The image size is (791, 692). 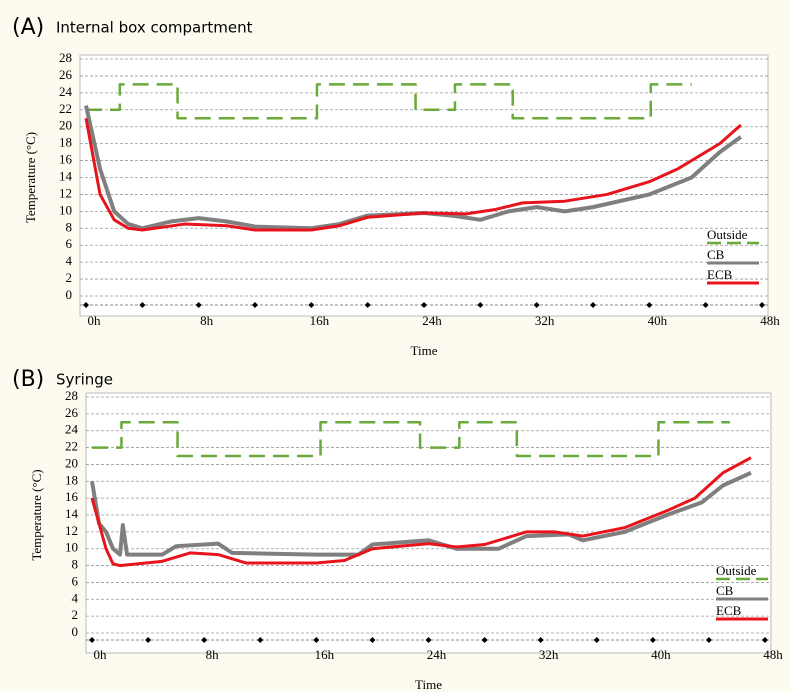 What do you see at coordinates (154, 28) in the screenshot?
I see `chart-title: Internal box compartment` at bounding box center [154, 28].